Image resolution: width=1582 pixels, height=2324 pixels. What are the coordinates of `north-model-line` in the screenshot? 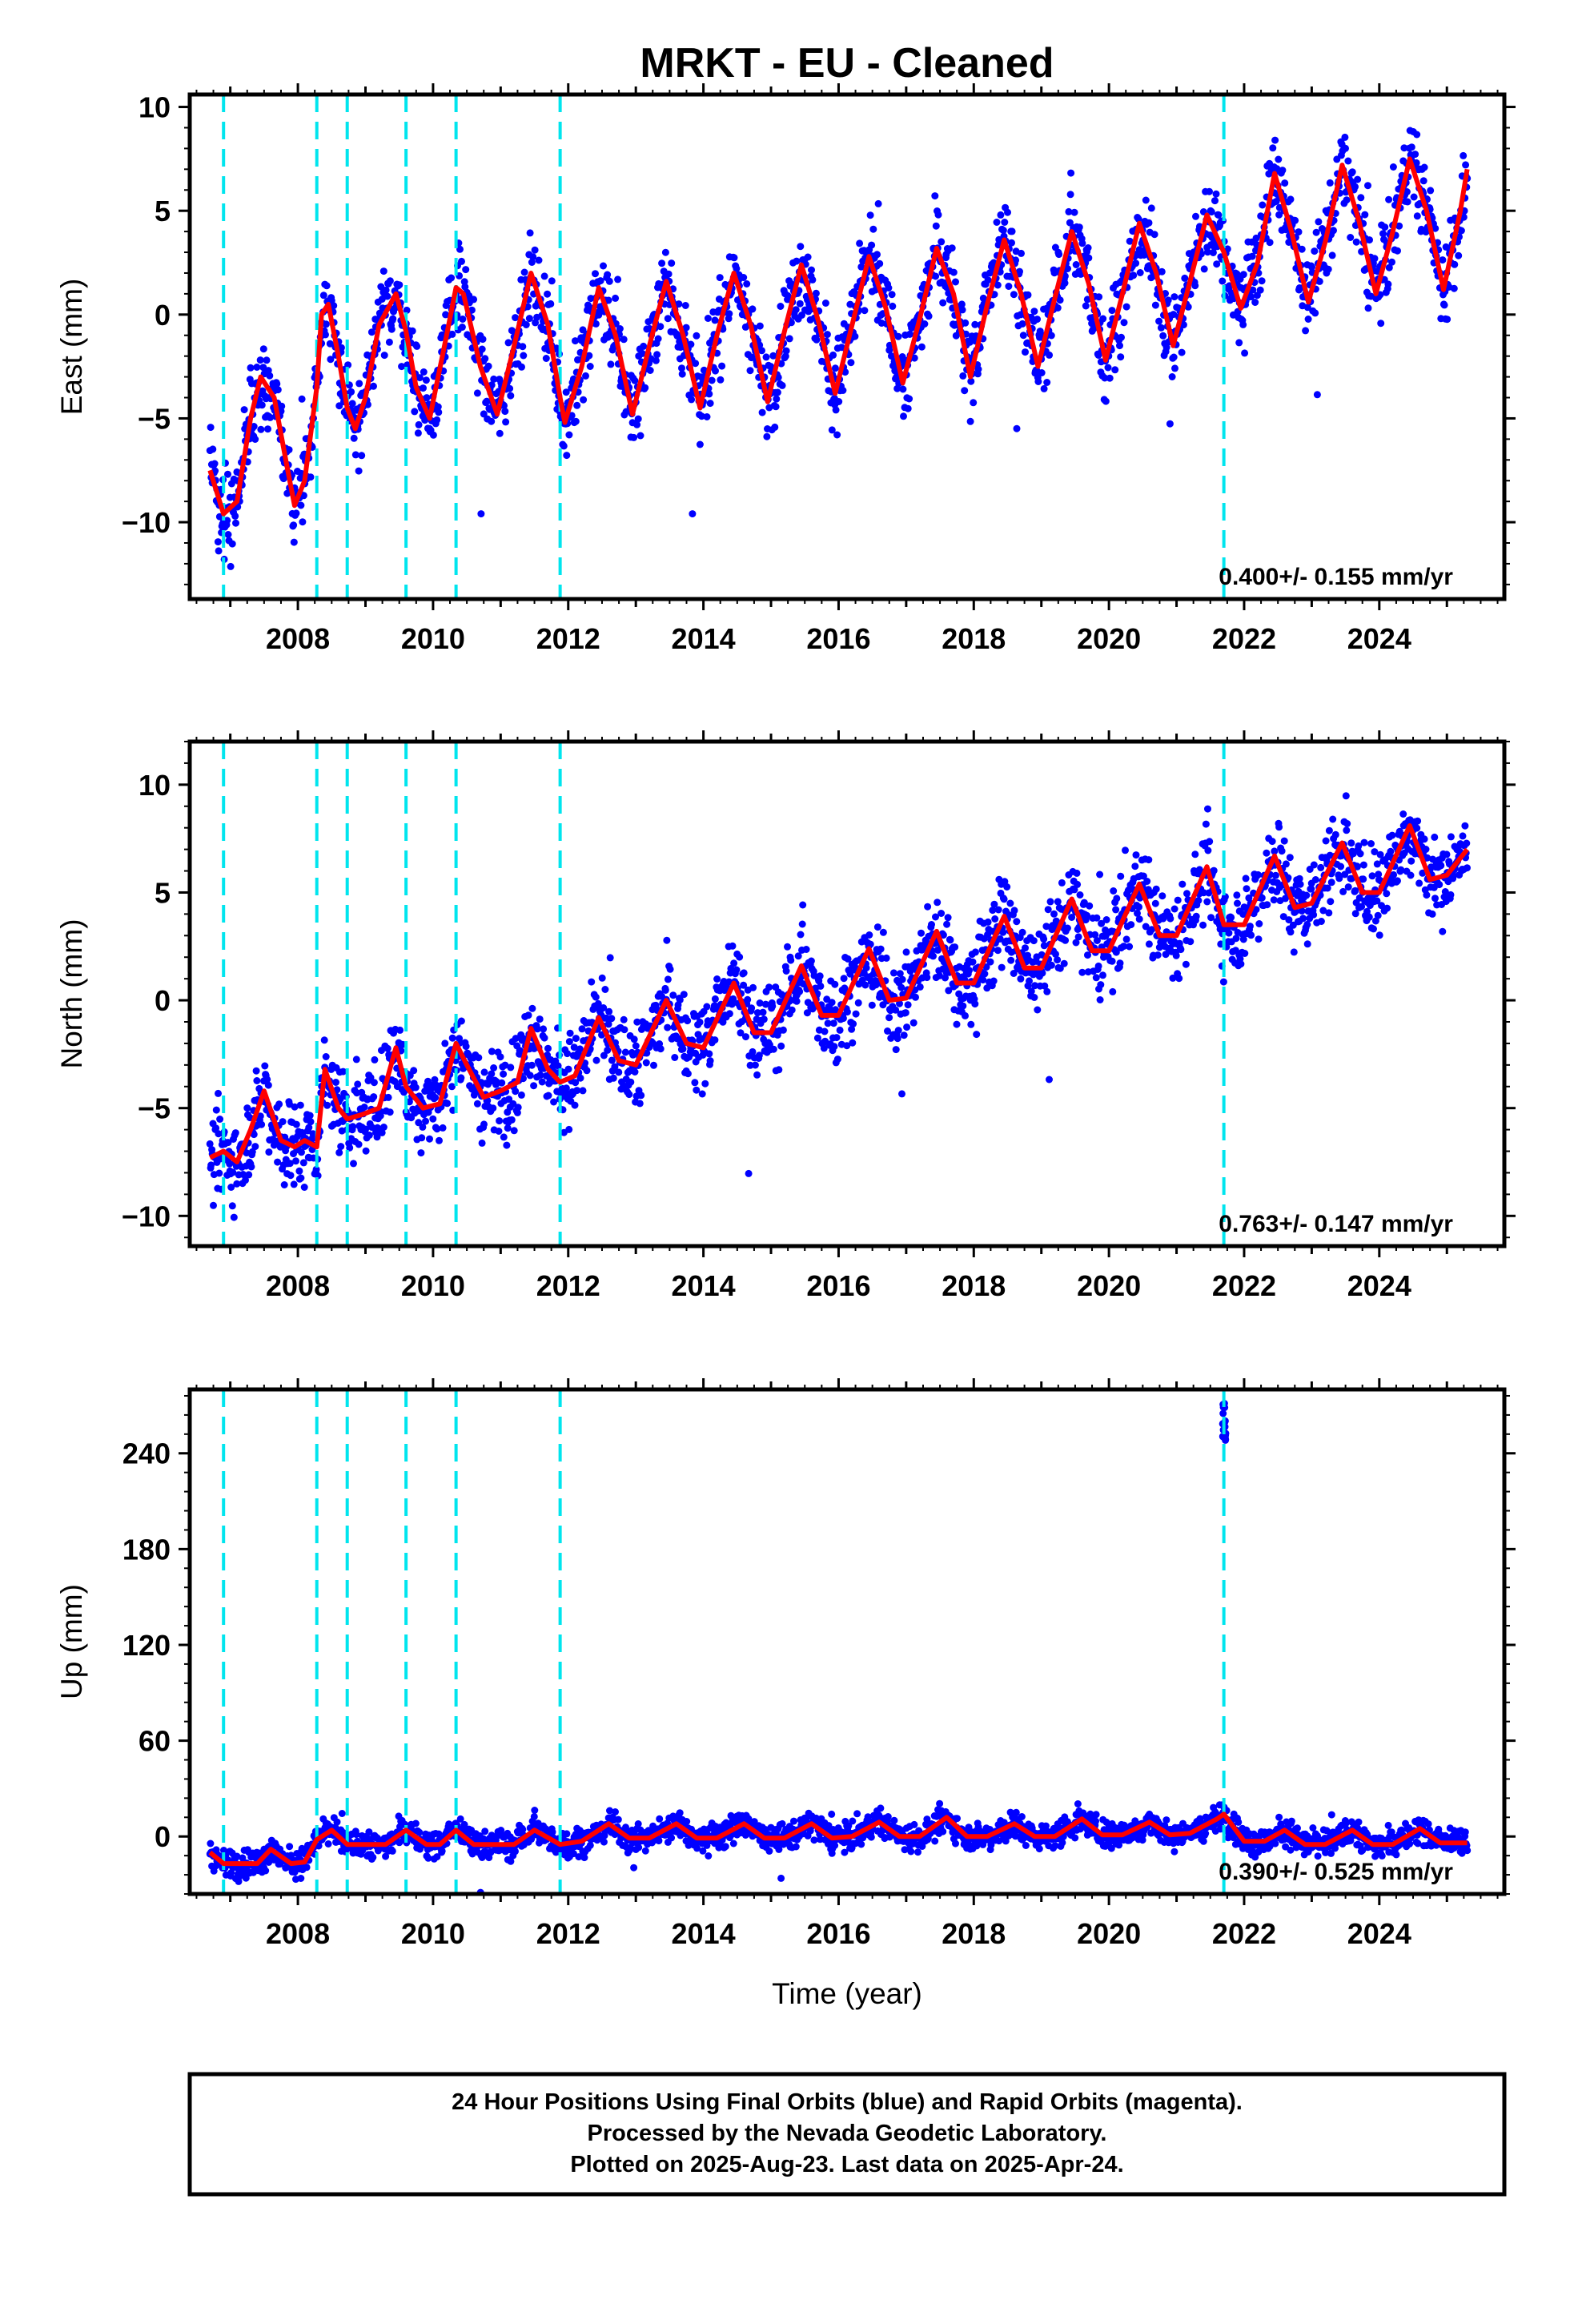 It's located at (839, 993).